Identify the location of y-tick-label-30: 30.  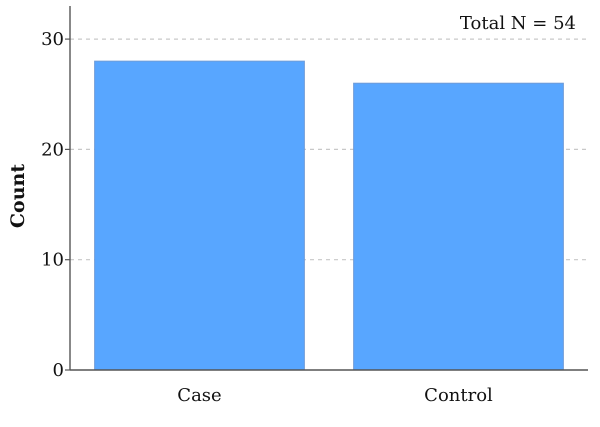
(52, 39).